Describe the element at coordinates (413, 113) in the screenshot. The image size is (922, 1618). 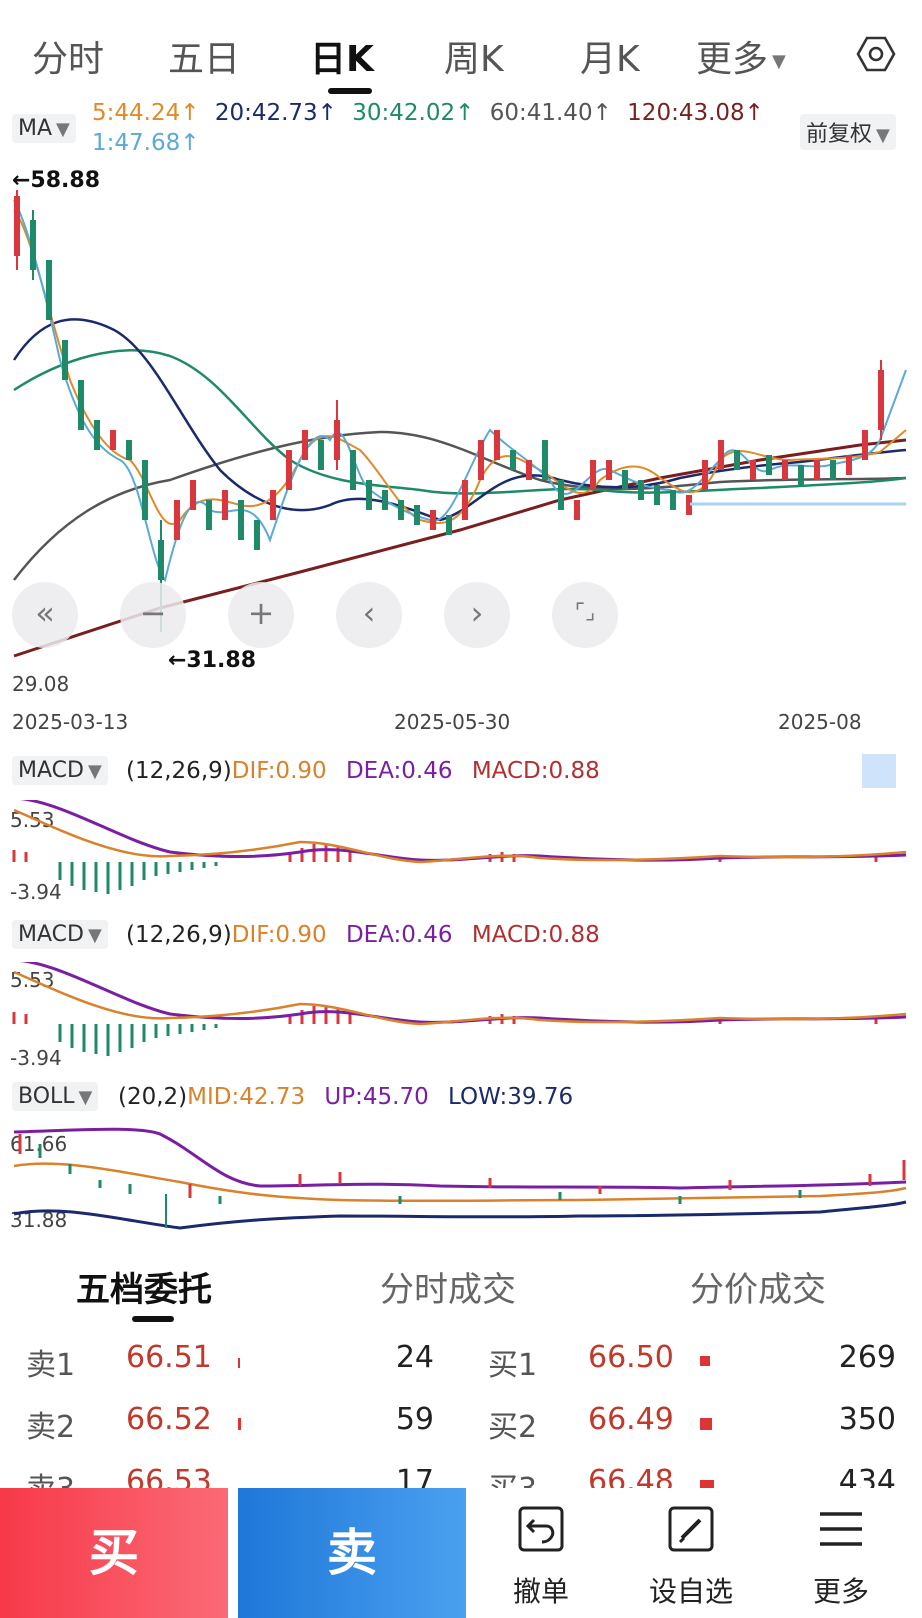
I see `ma30-value: 30:42.02↑` at that location.